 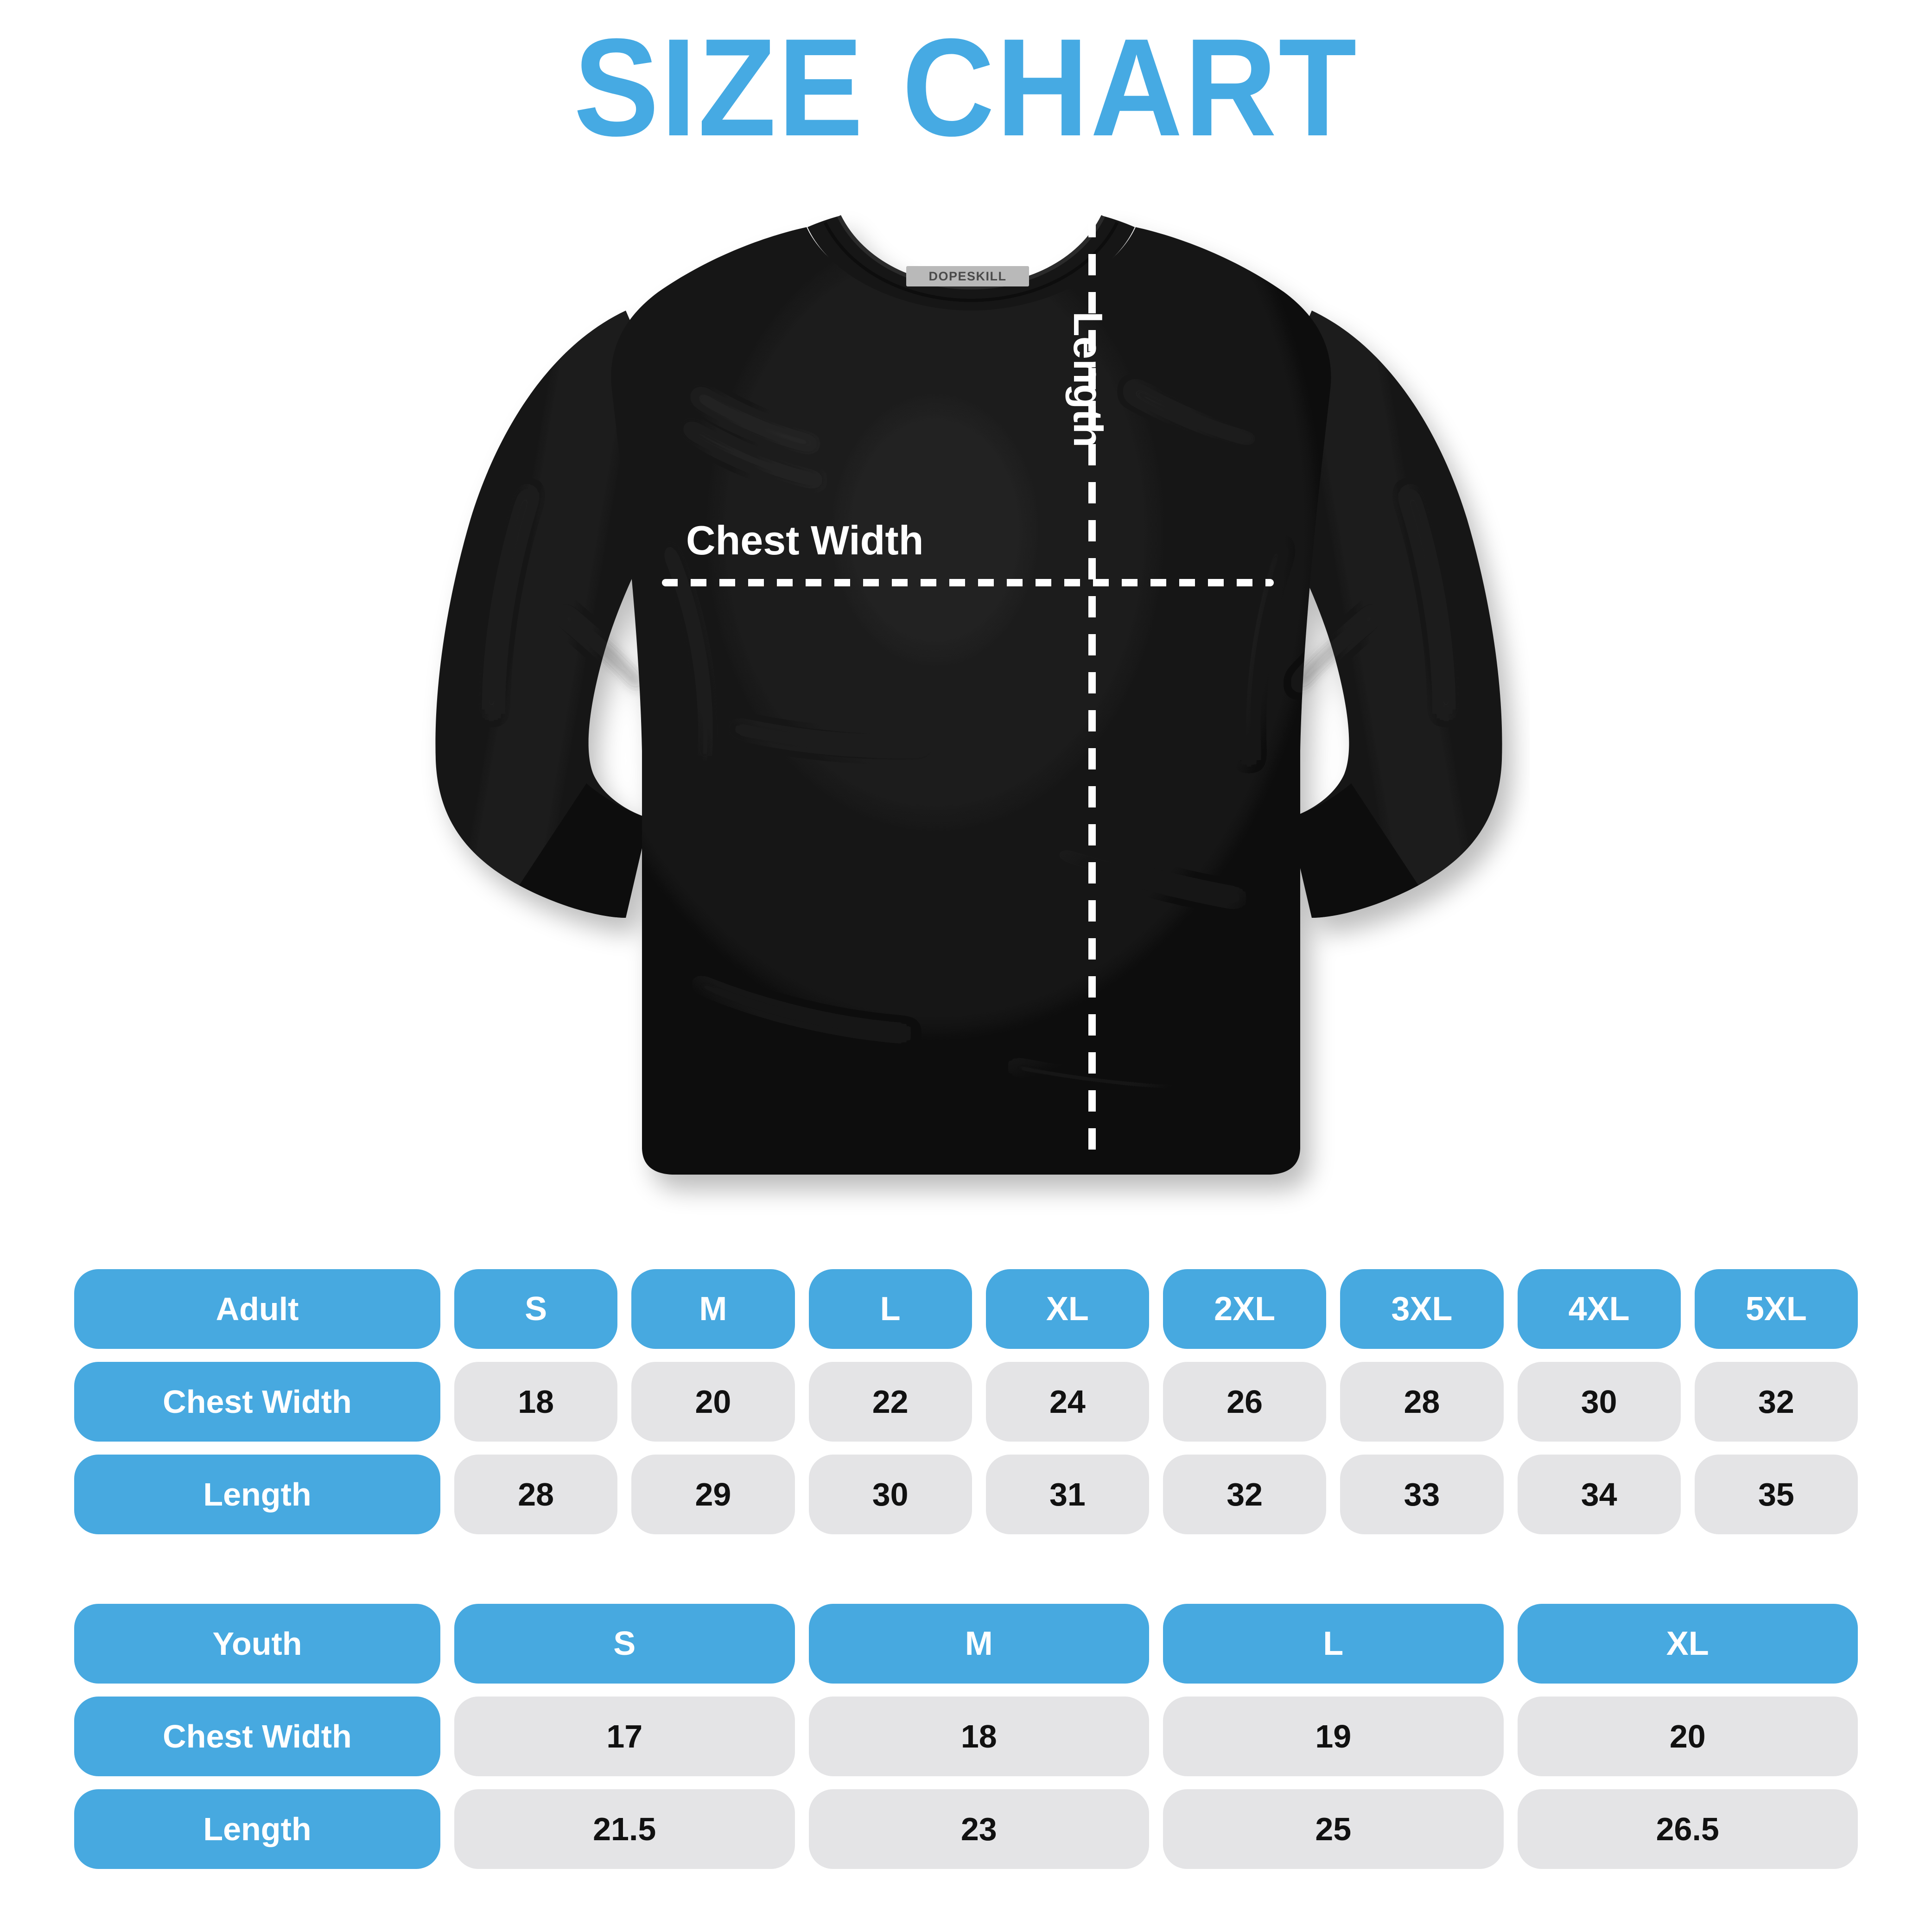 What do you see at coordinates (805, 540) in the screenshot?
I see `chest-width-annotation: Chest Width` at bounding box center [805, 540].